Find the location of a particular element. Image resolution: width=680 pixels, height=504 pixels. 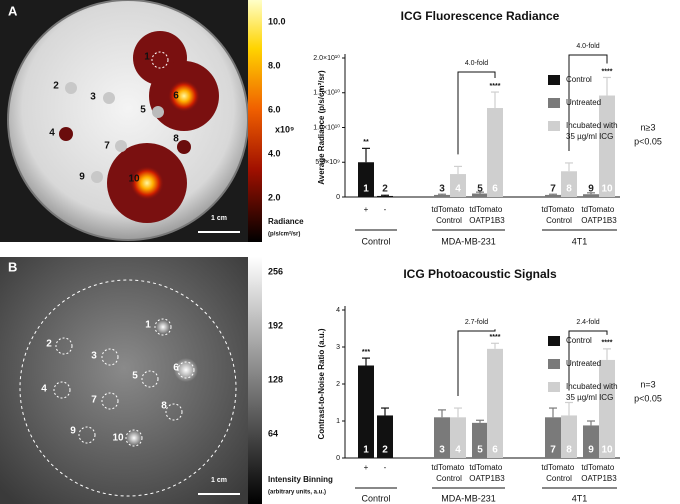

colorbar-tick-label: 256 is located at coordinates (275, 271).